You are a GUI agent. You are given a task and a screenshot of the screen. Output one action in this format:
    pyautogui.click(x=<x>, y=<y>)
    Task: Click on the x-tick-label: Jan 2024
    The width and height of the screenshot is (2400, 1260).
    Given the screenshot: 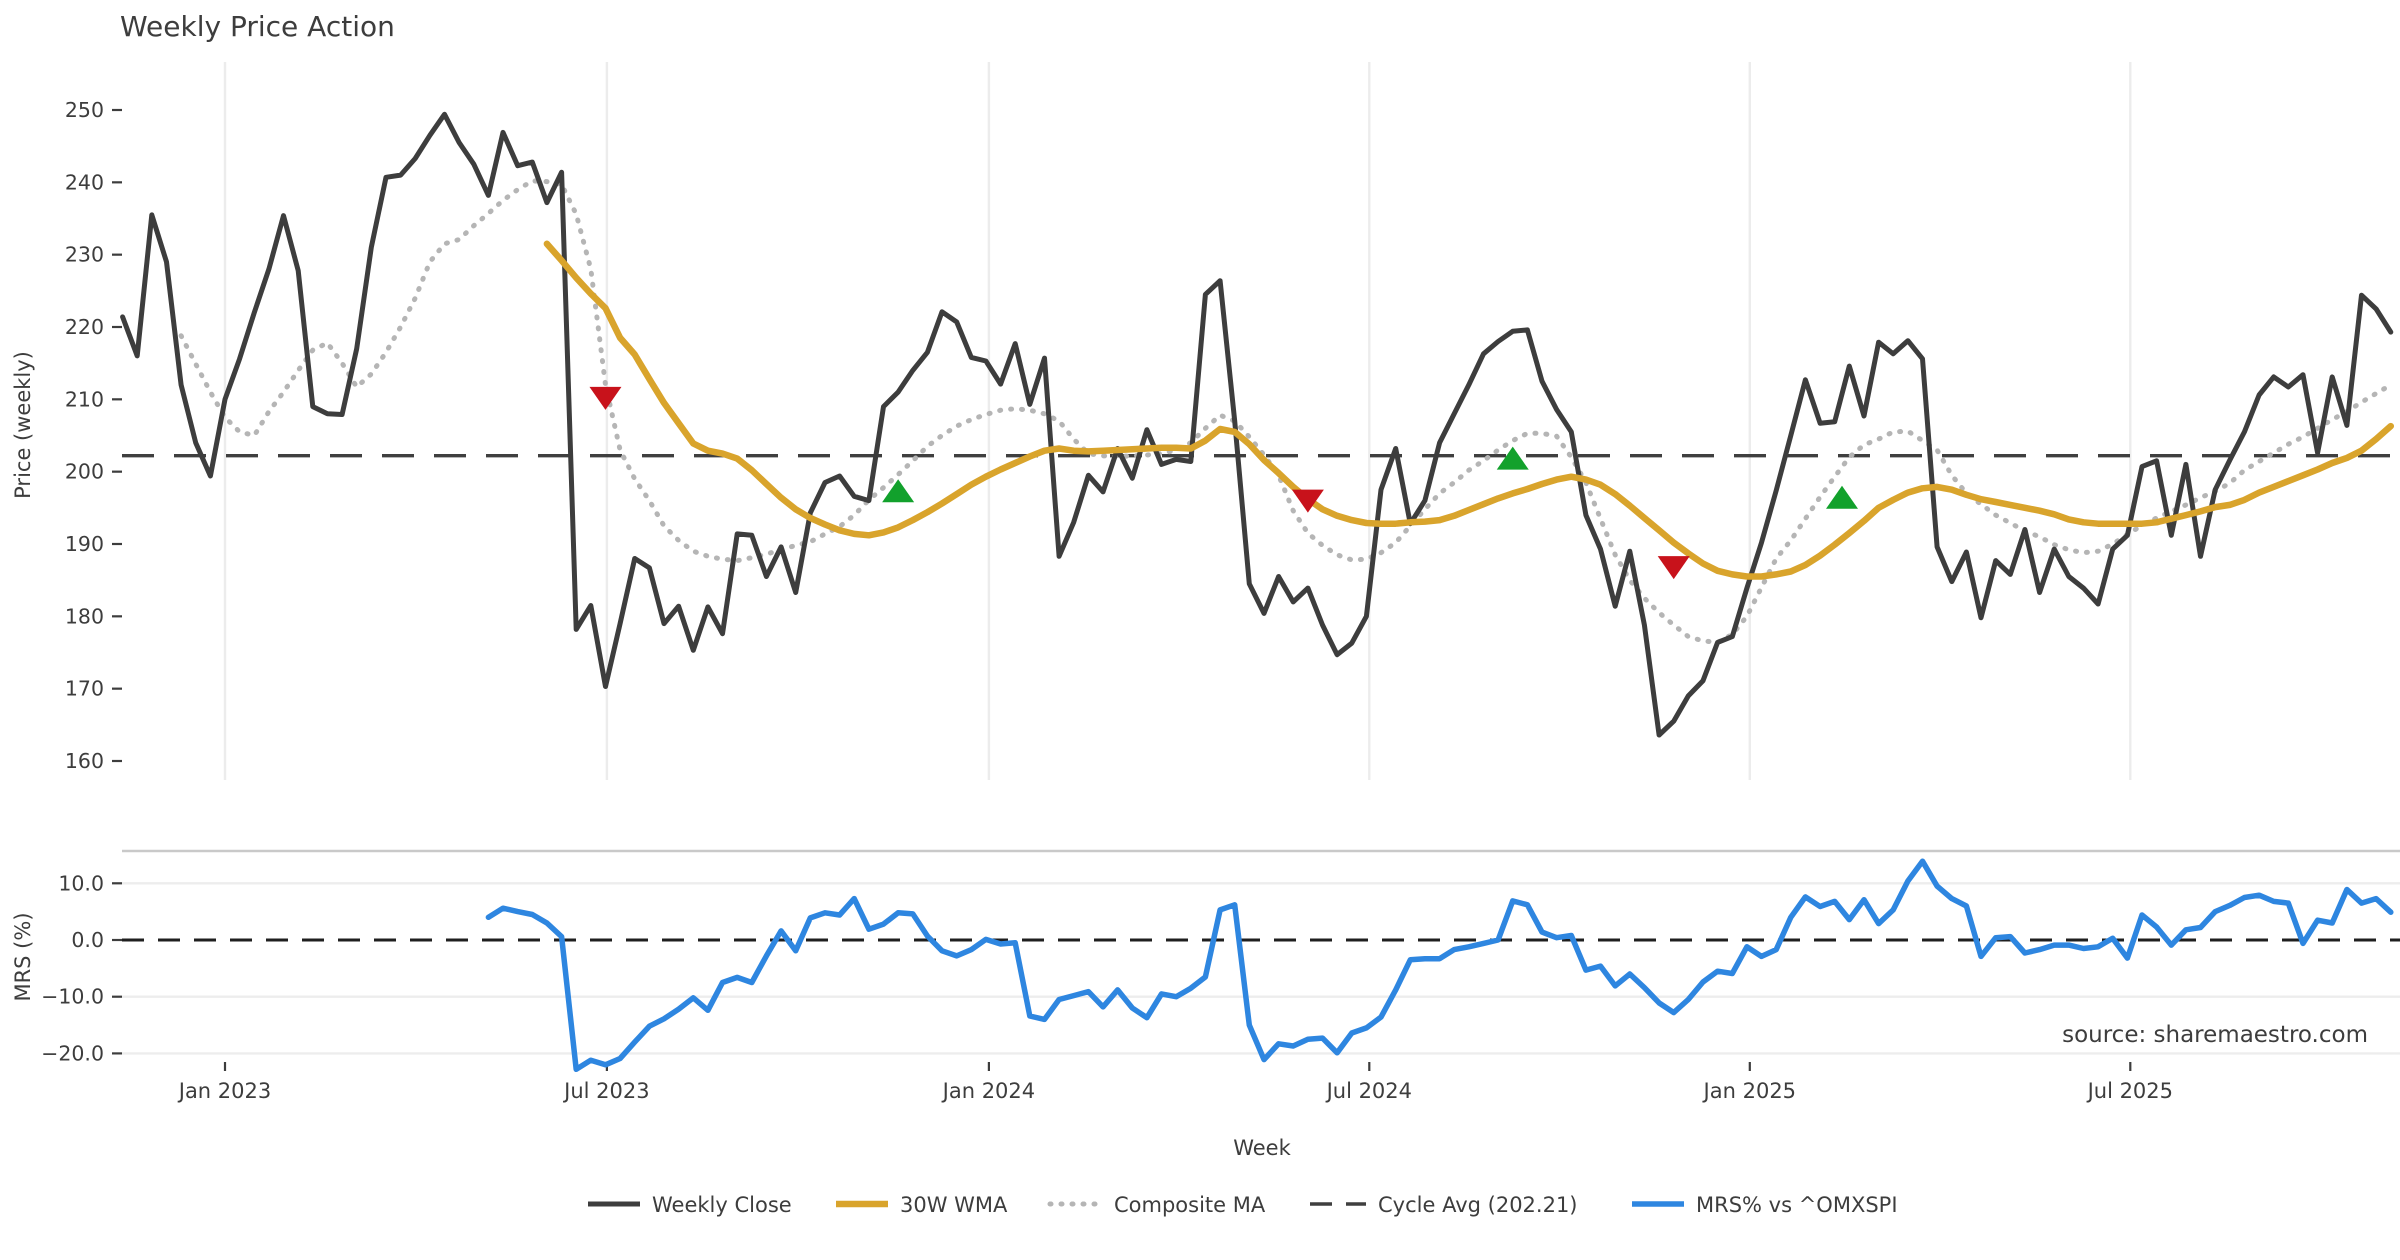 What is the action you would take?
    pyautogui.click(x=988, y=1091)
    